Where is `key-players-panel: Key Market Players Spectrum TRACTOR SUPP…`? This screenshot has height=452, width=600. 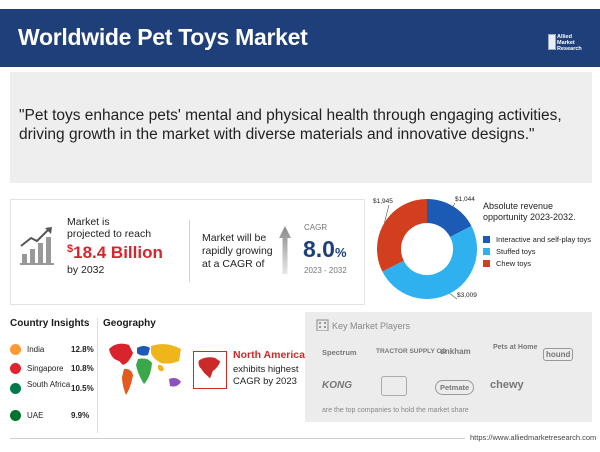
key-players-panel: Key Market Players Spectrum TRACTOR SUPP… is located at coordinates (448, 367).